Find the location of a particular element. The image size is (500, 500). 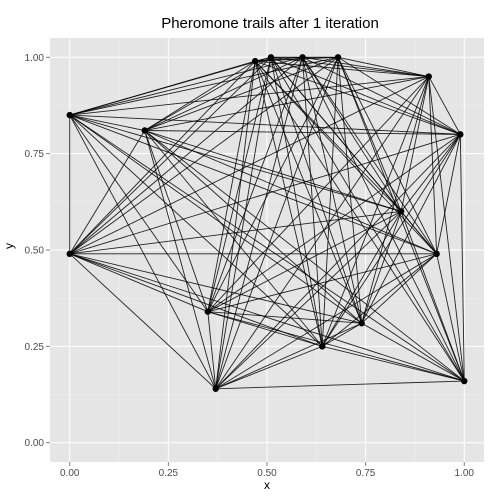

y-tick-label: 0.25 is located at coordinates (35, 347).